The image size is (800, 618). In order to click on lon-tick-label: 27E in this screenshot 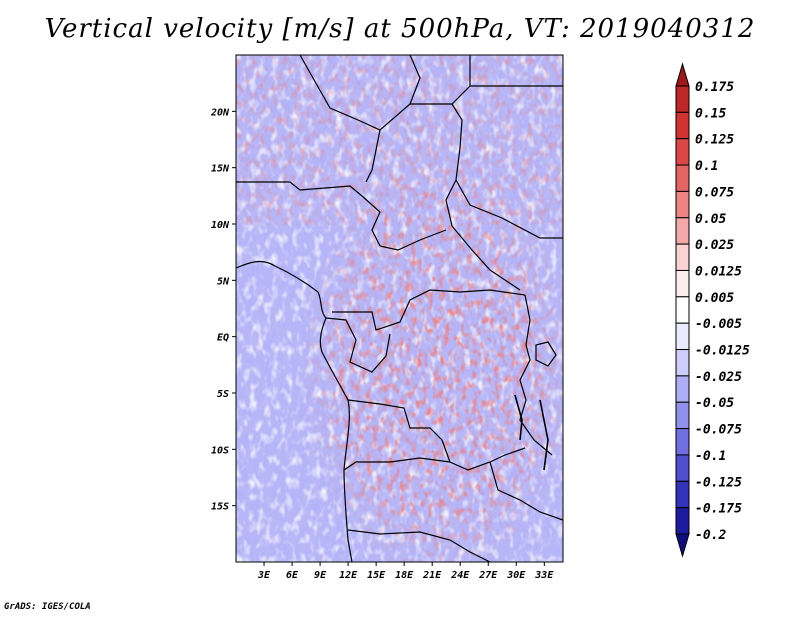, I will do `click(488, 575)`.